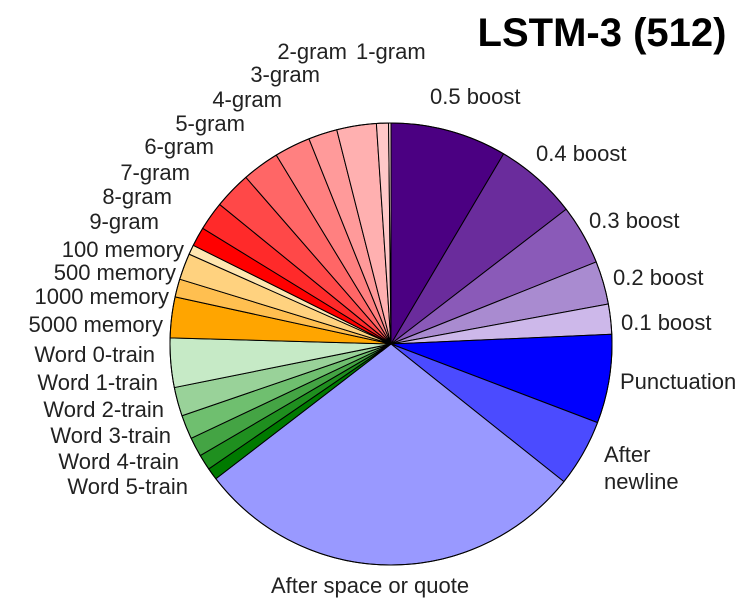 The height and width of the screenshot is (608, 751). I want to click on slice-label-24: 4-gram, so click(247, 99).